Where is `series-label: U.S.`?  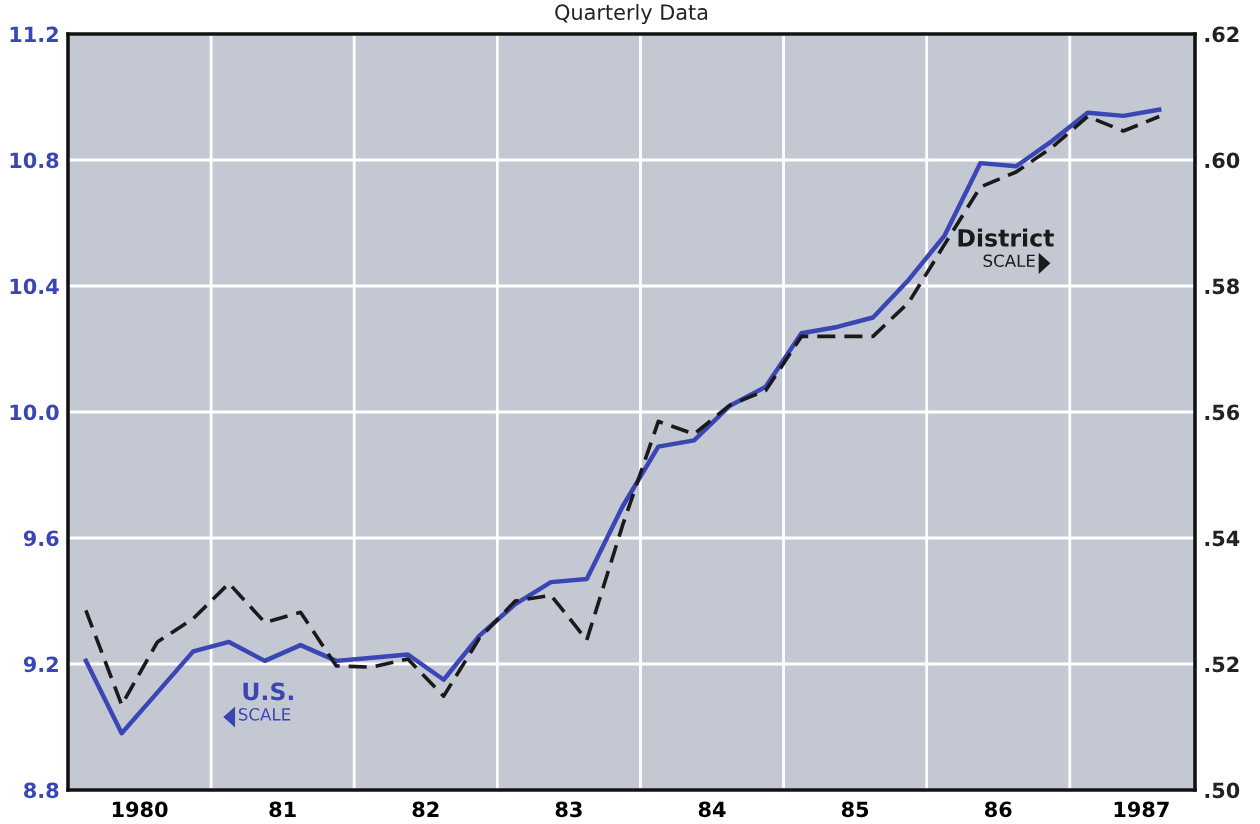 series-label: U.S. is located at coordinates (268, 691).